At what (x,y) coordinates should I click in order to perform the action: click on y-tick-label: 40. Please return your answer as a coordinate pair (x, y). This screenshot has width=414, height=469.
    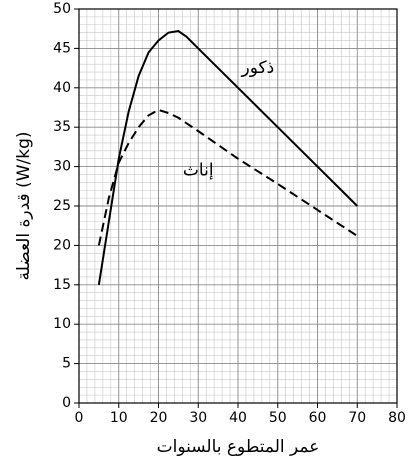
    Looking at the image, I should click on (62, 88).